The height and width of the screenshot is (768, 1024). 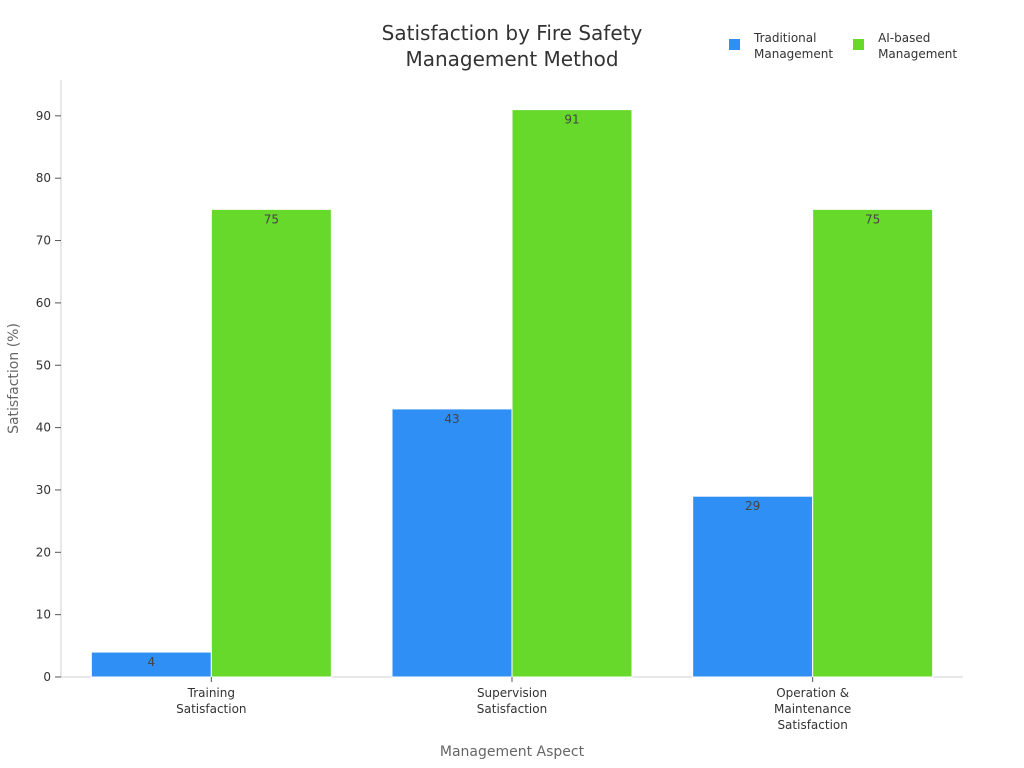 What do you see at coordinates (512, 752) in the screenshot?
I see `x-axis-title: Management Aspect` at bounding box center [512, 752].